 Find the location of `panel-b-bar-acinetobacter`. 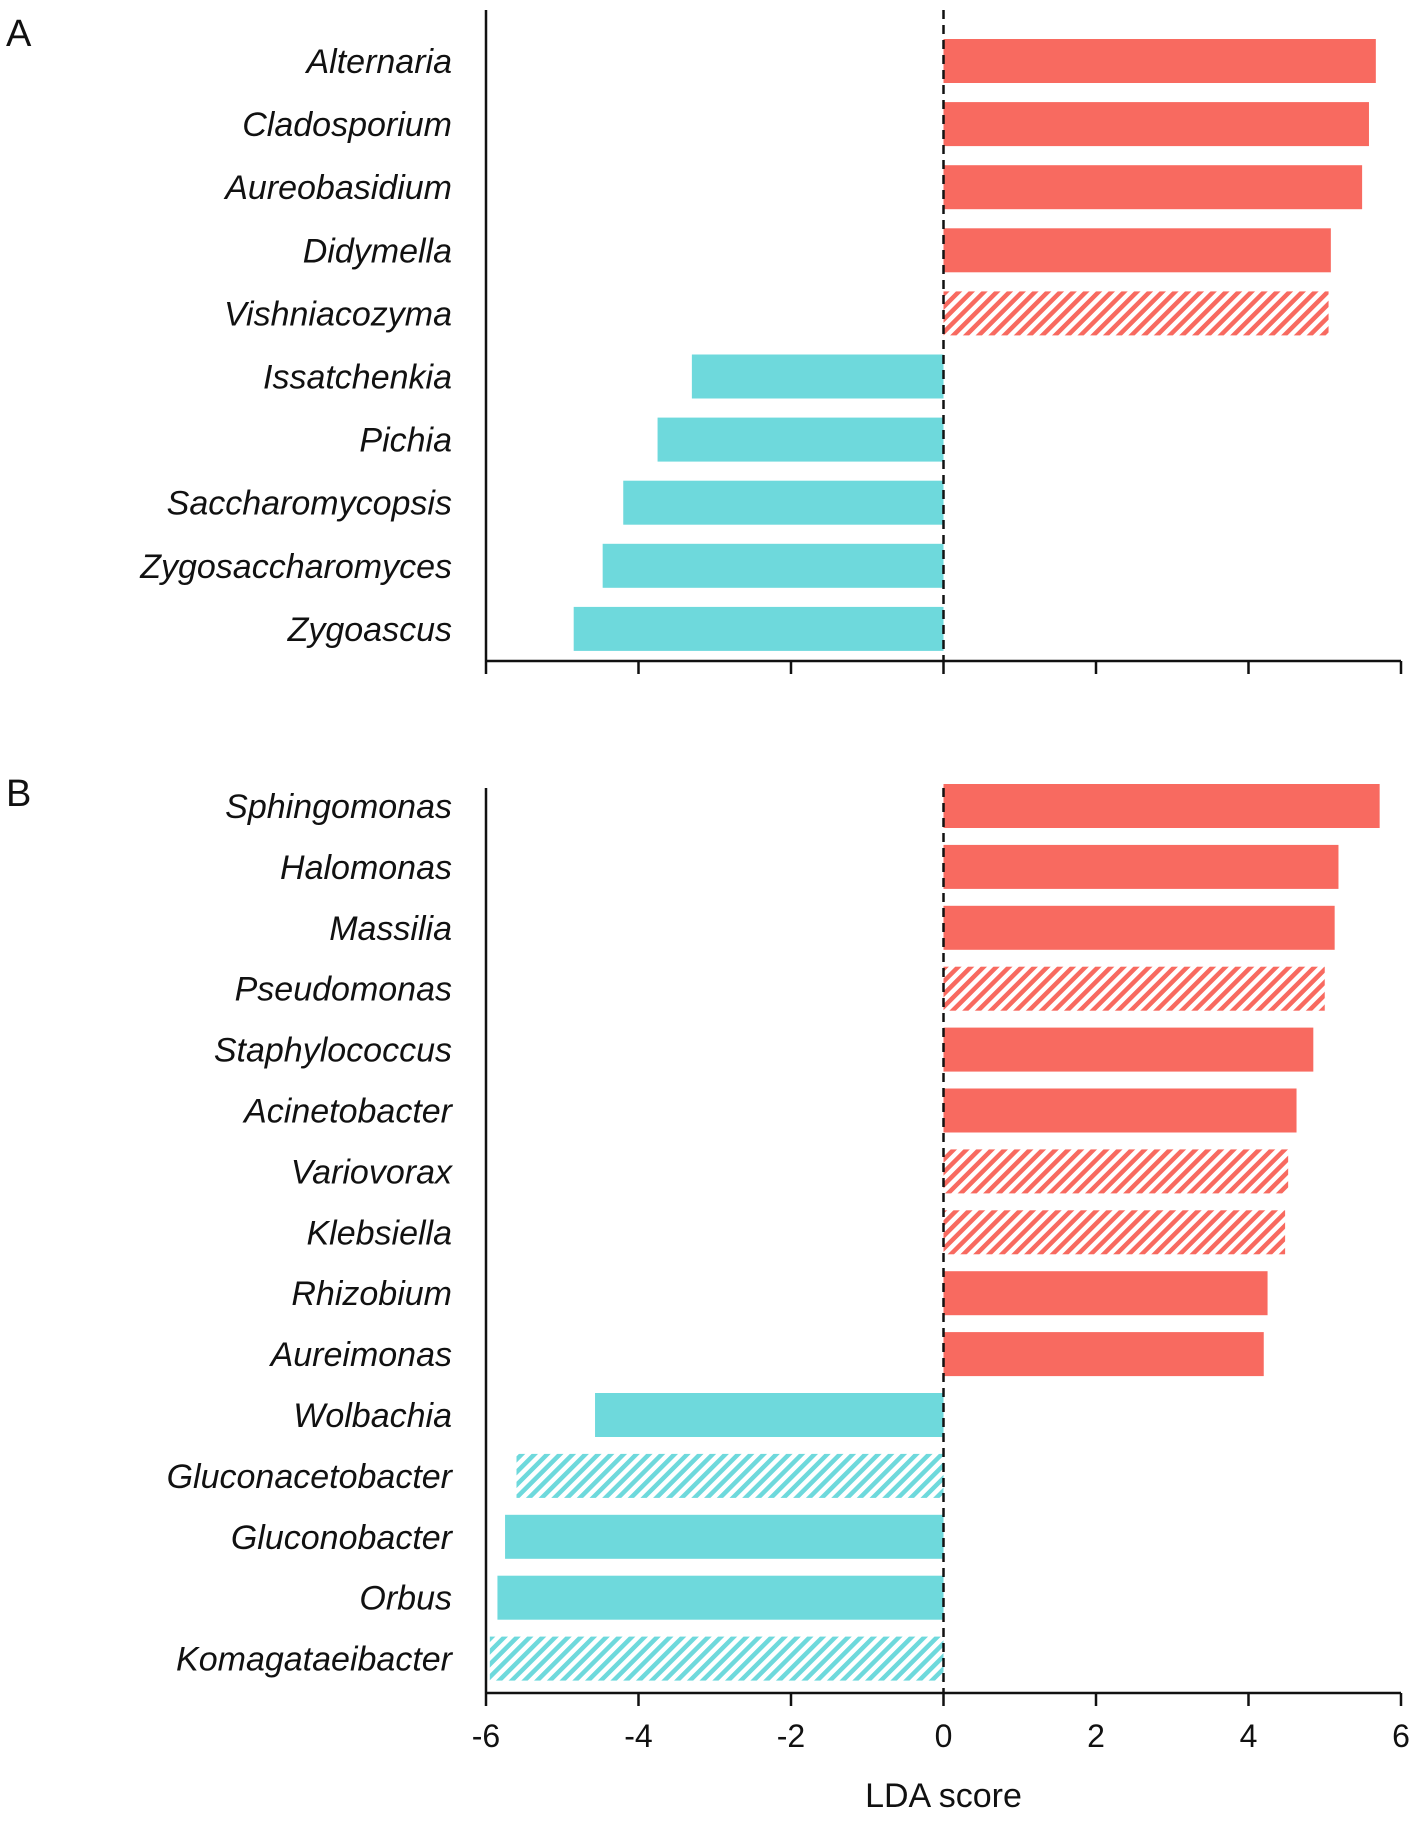

panel-b-bar-acinetobacter is located at coordinates (1120, 1110).